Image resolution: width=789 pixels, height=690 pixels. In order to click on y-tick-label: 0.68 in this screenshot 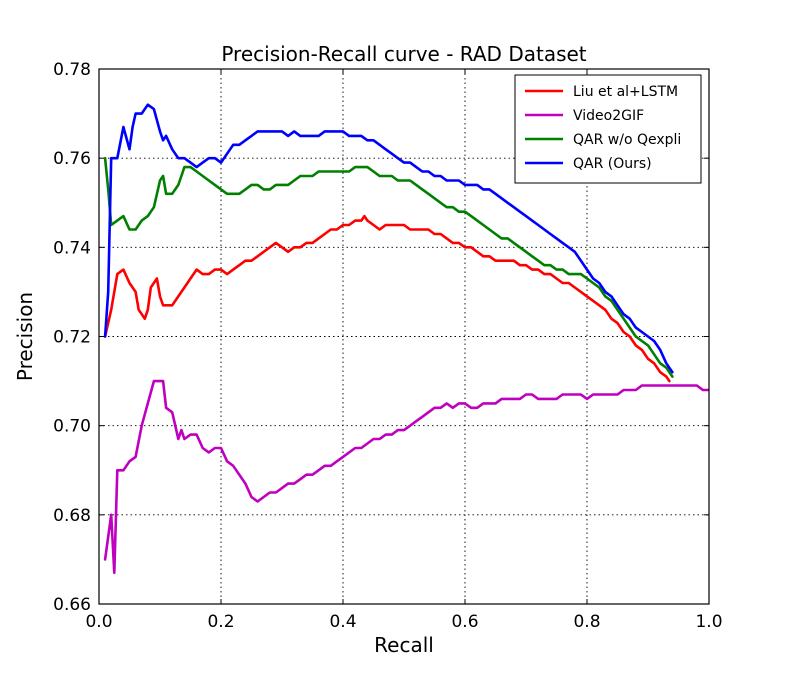, I will do `click(72, 516)`.